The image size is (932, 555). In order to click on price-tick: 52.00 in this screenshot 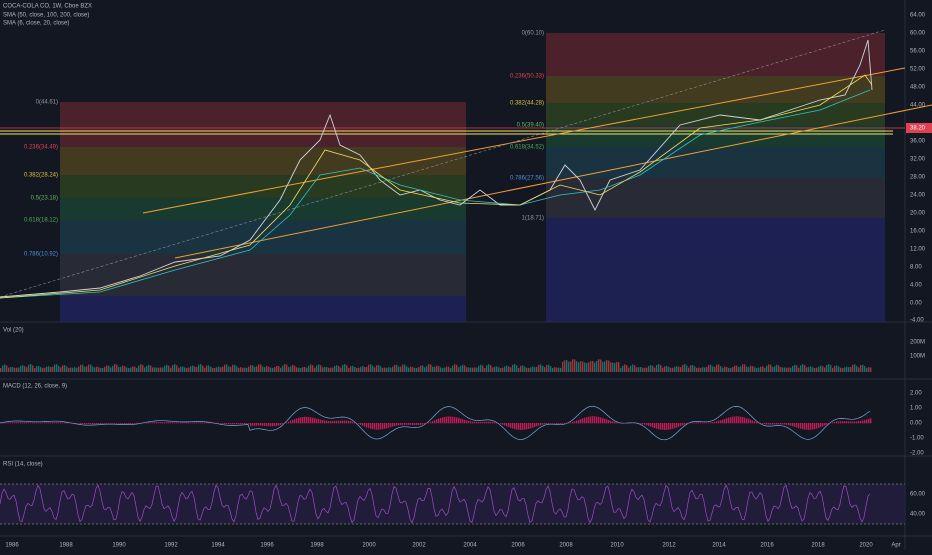, I will do `click(918, 70)`.